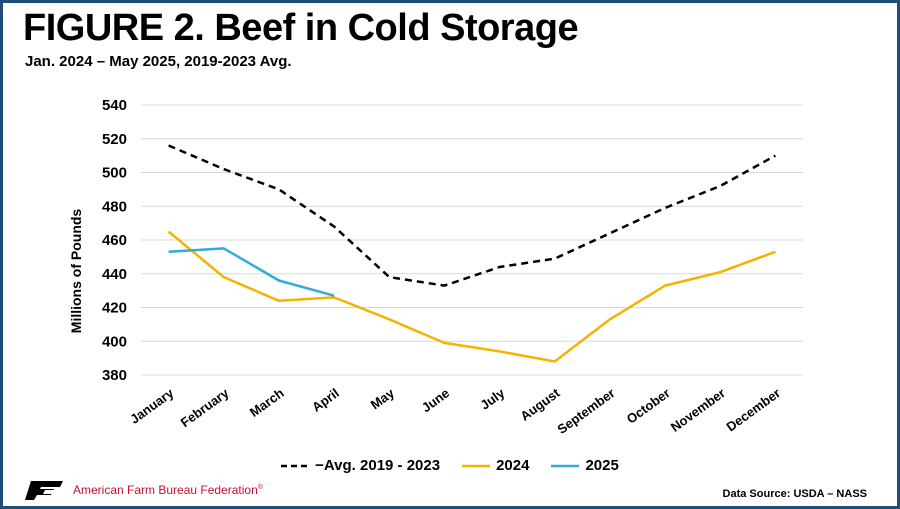  I want to click on x-tick-label: February, so click(205, 407).